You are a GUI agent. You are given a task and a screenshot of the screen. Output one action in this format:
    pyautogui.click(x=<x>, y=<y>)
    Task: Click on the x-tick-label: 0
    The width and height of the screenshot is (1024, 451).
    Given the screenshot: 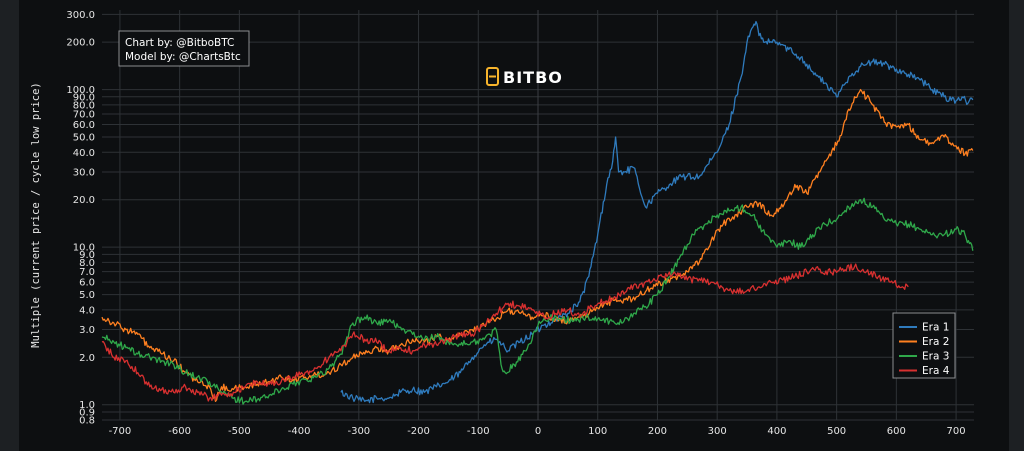 What is the action you would take?
    pyautogui.click(x=538, y=431)
    